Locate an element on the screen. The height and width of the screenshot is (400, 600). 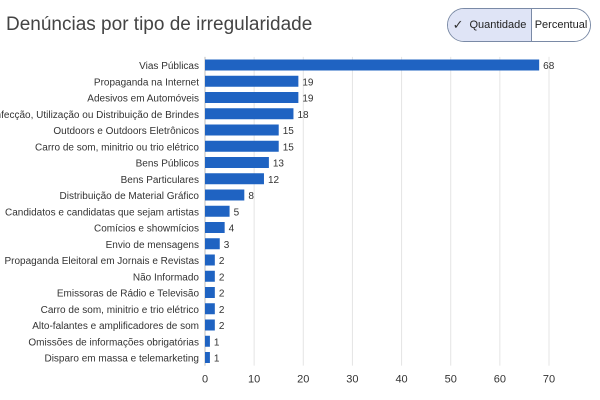
value-label: 12 is located at coordinates (274, 180).